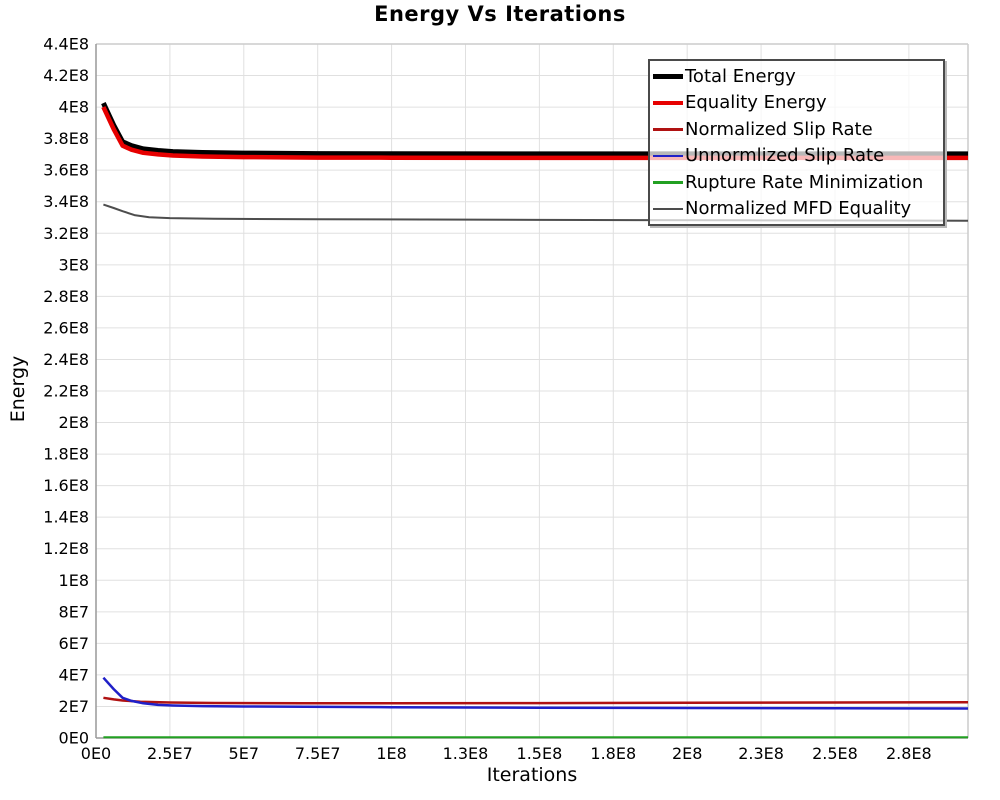 Image resolution: width=1000 pixels, height=800 pixels. Describe the element at coordinates (74, 264) in the screenshot. I see `y-tick-label: 3E8` at that location.